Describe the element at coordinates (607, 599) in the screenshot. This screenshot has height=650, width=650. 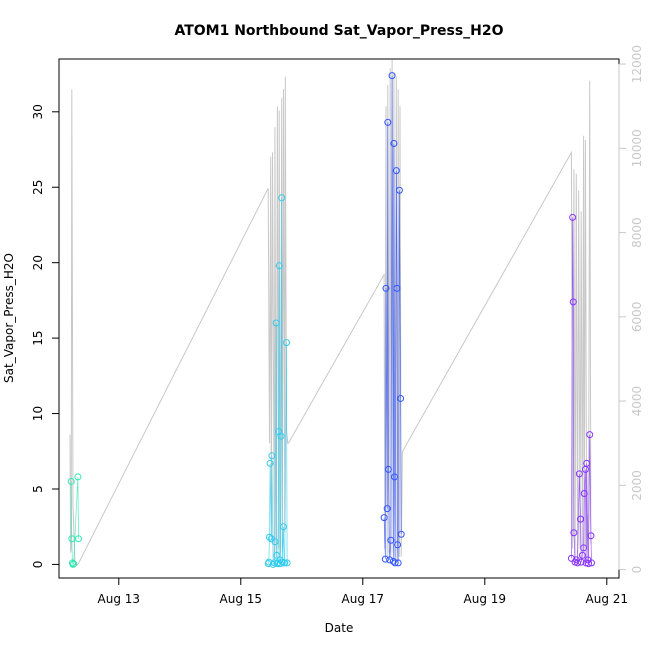
I see `x-tick-label: Aug 21` at that location.